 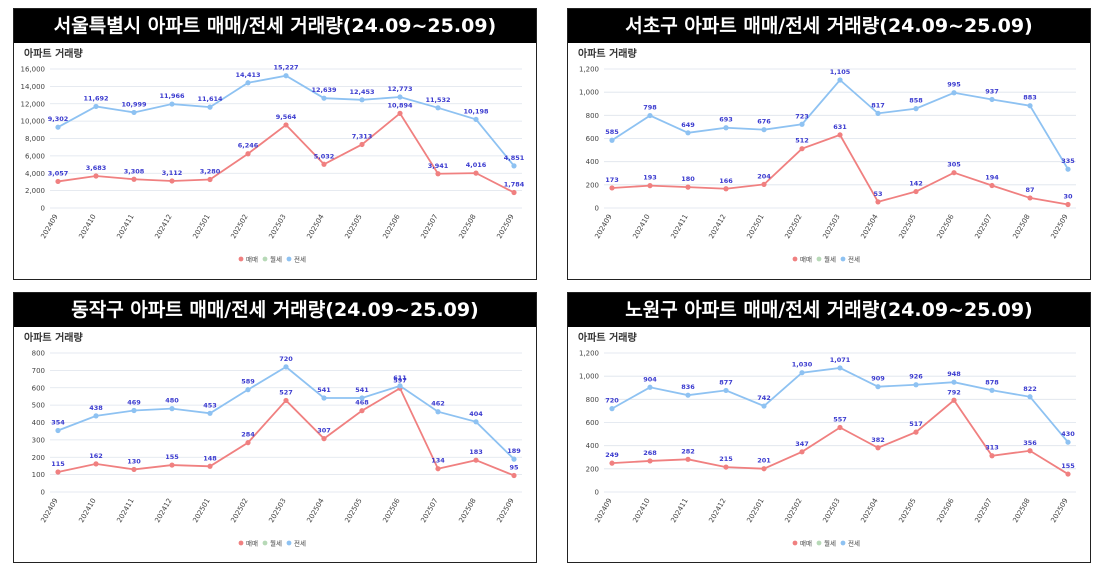 I want to click on data-label: 720, so click(x=286, y=359).